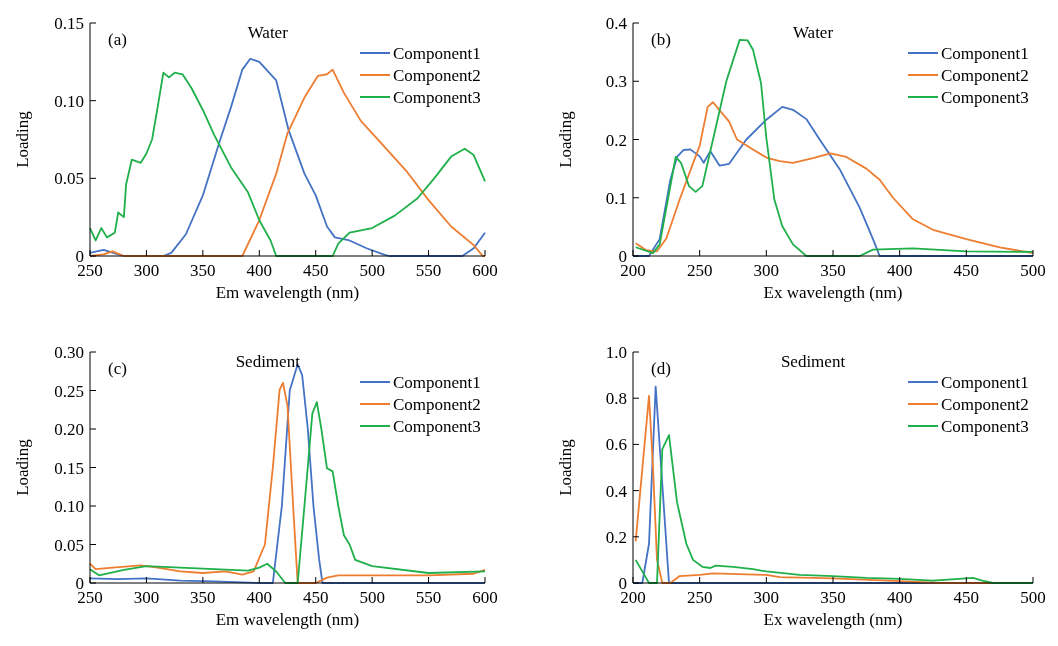  Describe the element at coordinates (616, 399) in the screenshot. I see `y-tick-label: 0.8` at that location.